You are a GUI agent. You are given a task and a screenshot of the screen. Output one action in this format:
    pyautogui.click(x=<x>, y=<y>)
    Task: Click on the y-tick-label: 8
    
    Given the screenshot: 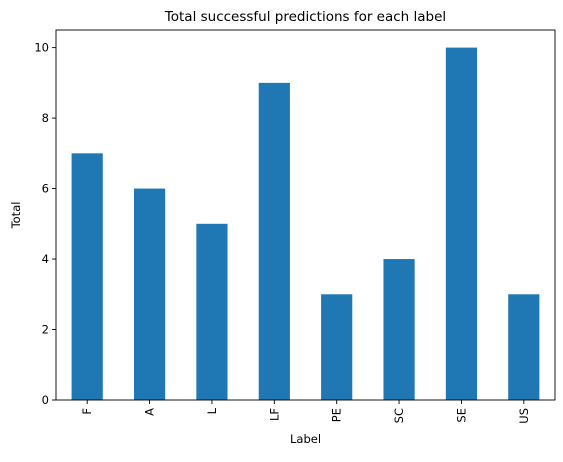 What is the action you would take?
    pyautogui.click(x=45, y=118)
    